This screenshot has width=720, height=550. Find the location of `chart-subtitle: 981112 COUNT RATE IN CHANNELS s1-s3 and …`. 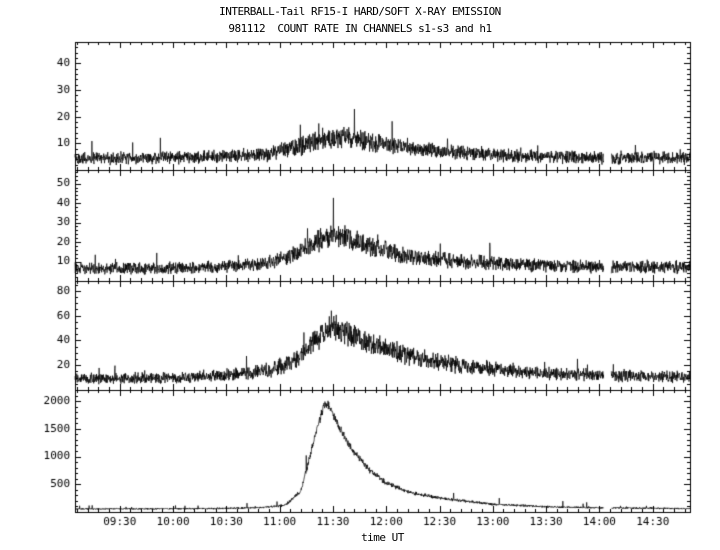

chart-subtitle: 981112 COUNT RATE IN CHANNELS s1-s3 and … is located at coordinates (360, 28).